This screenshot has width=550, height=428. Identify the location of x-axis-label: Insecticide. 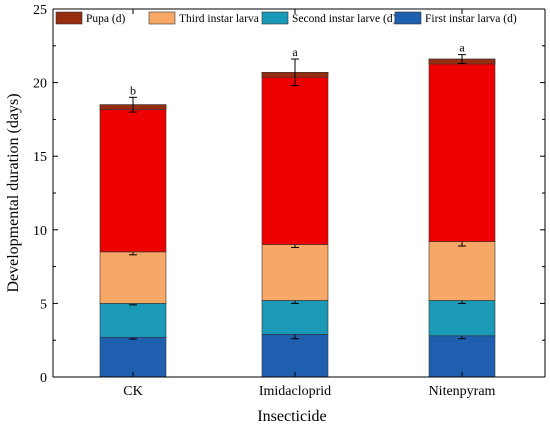
(291, 416).